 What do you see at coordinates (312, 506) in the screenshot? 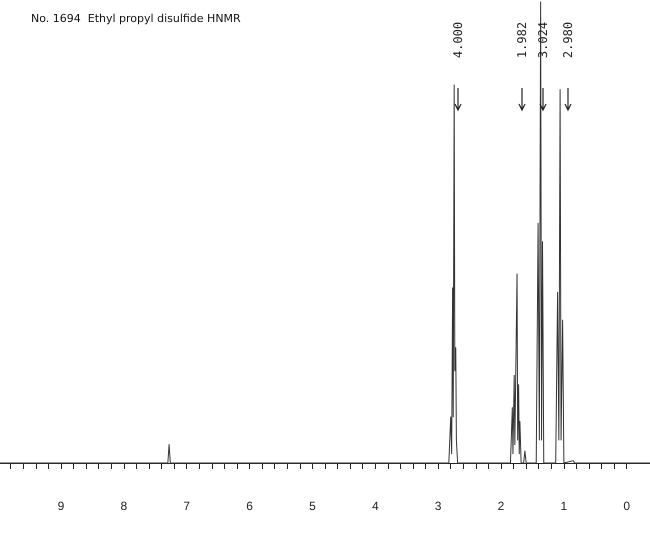
I see `x-tick-label: 5` at bounding box center [312, 506].